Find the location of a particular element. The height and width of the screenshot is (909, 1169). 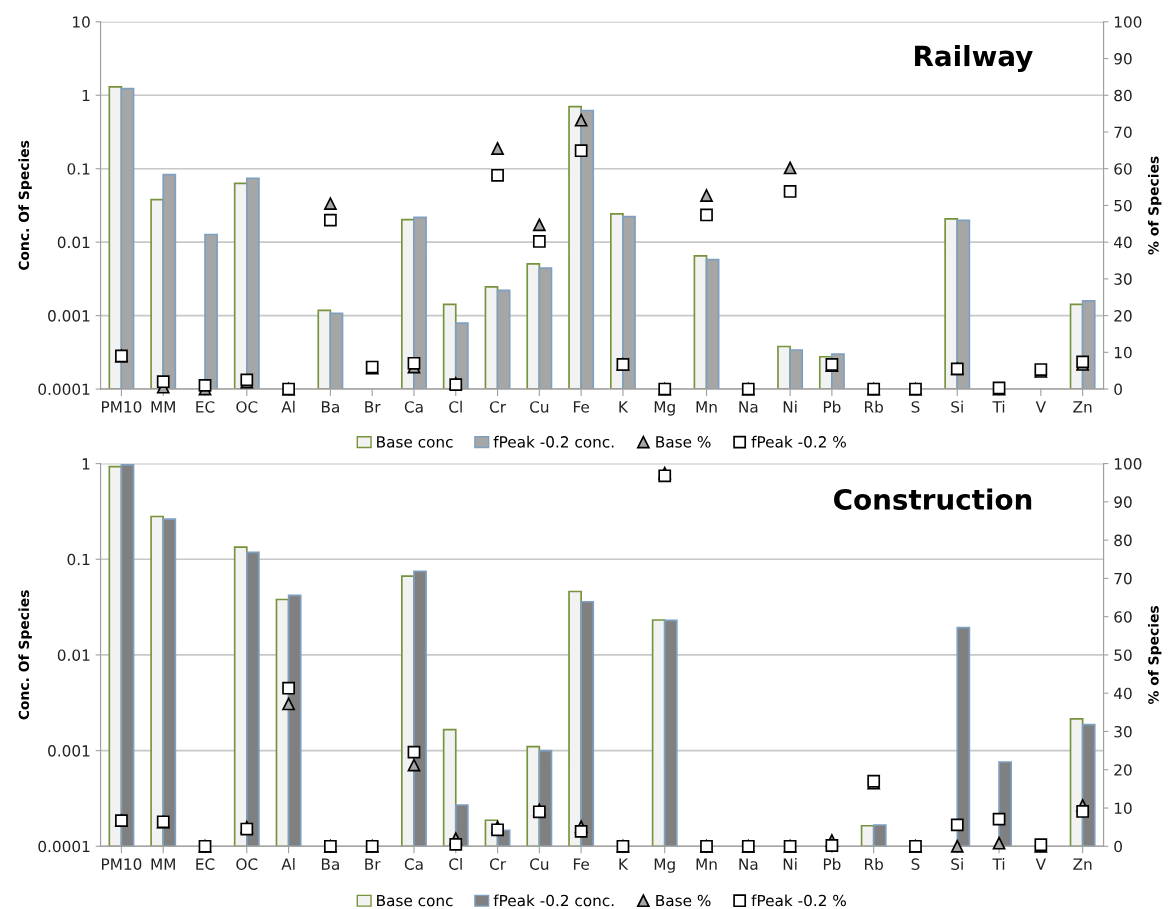

y-tick-label: 10 is located at coordinates (81, 22).